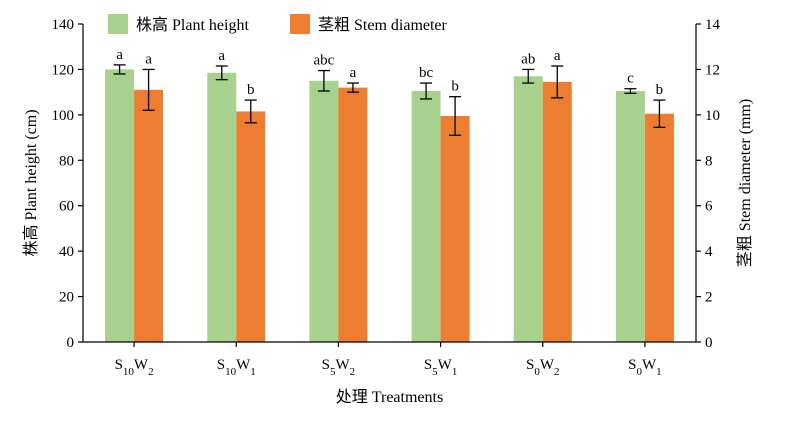  I want to click on left-tick-label-0: 0, so click(71, 343).